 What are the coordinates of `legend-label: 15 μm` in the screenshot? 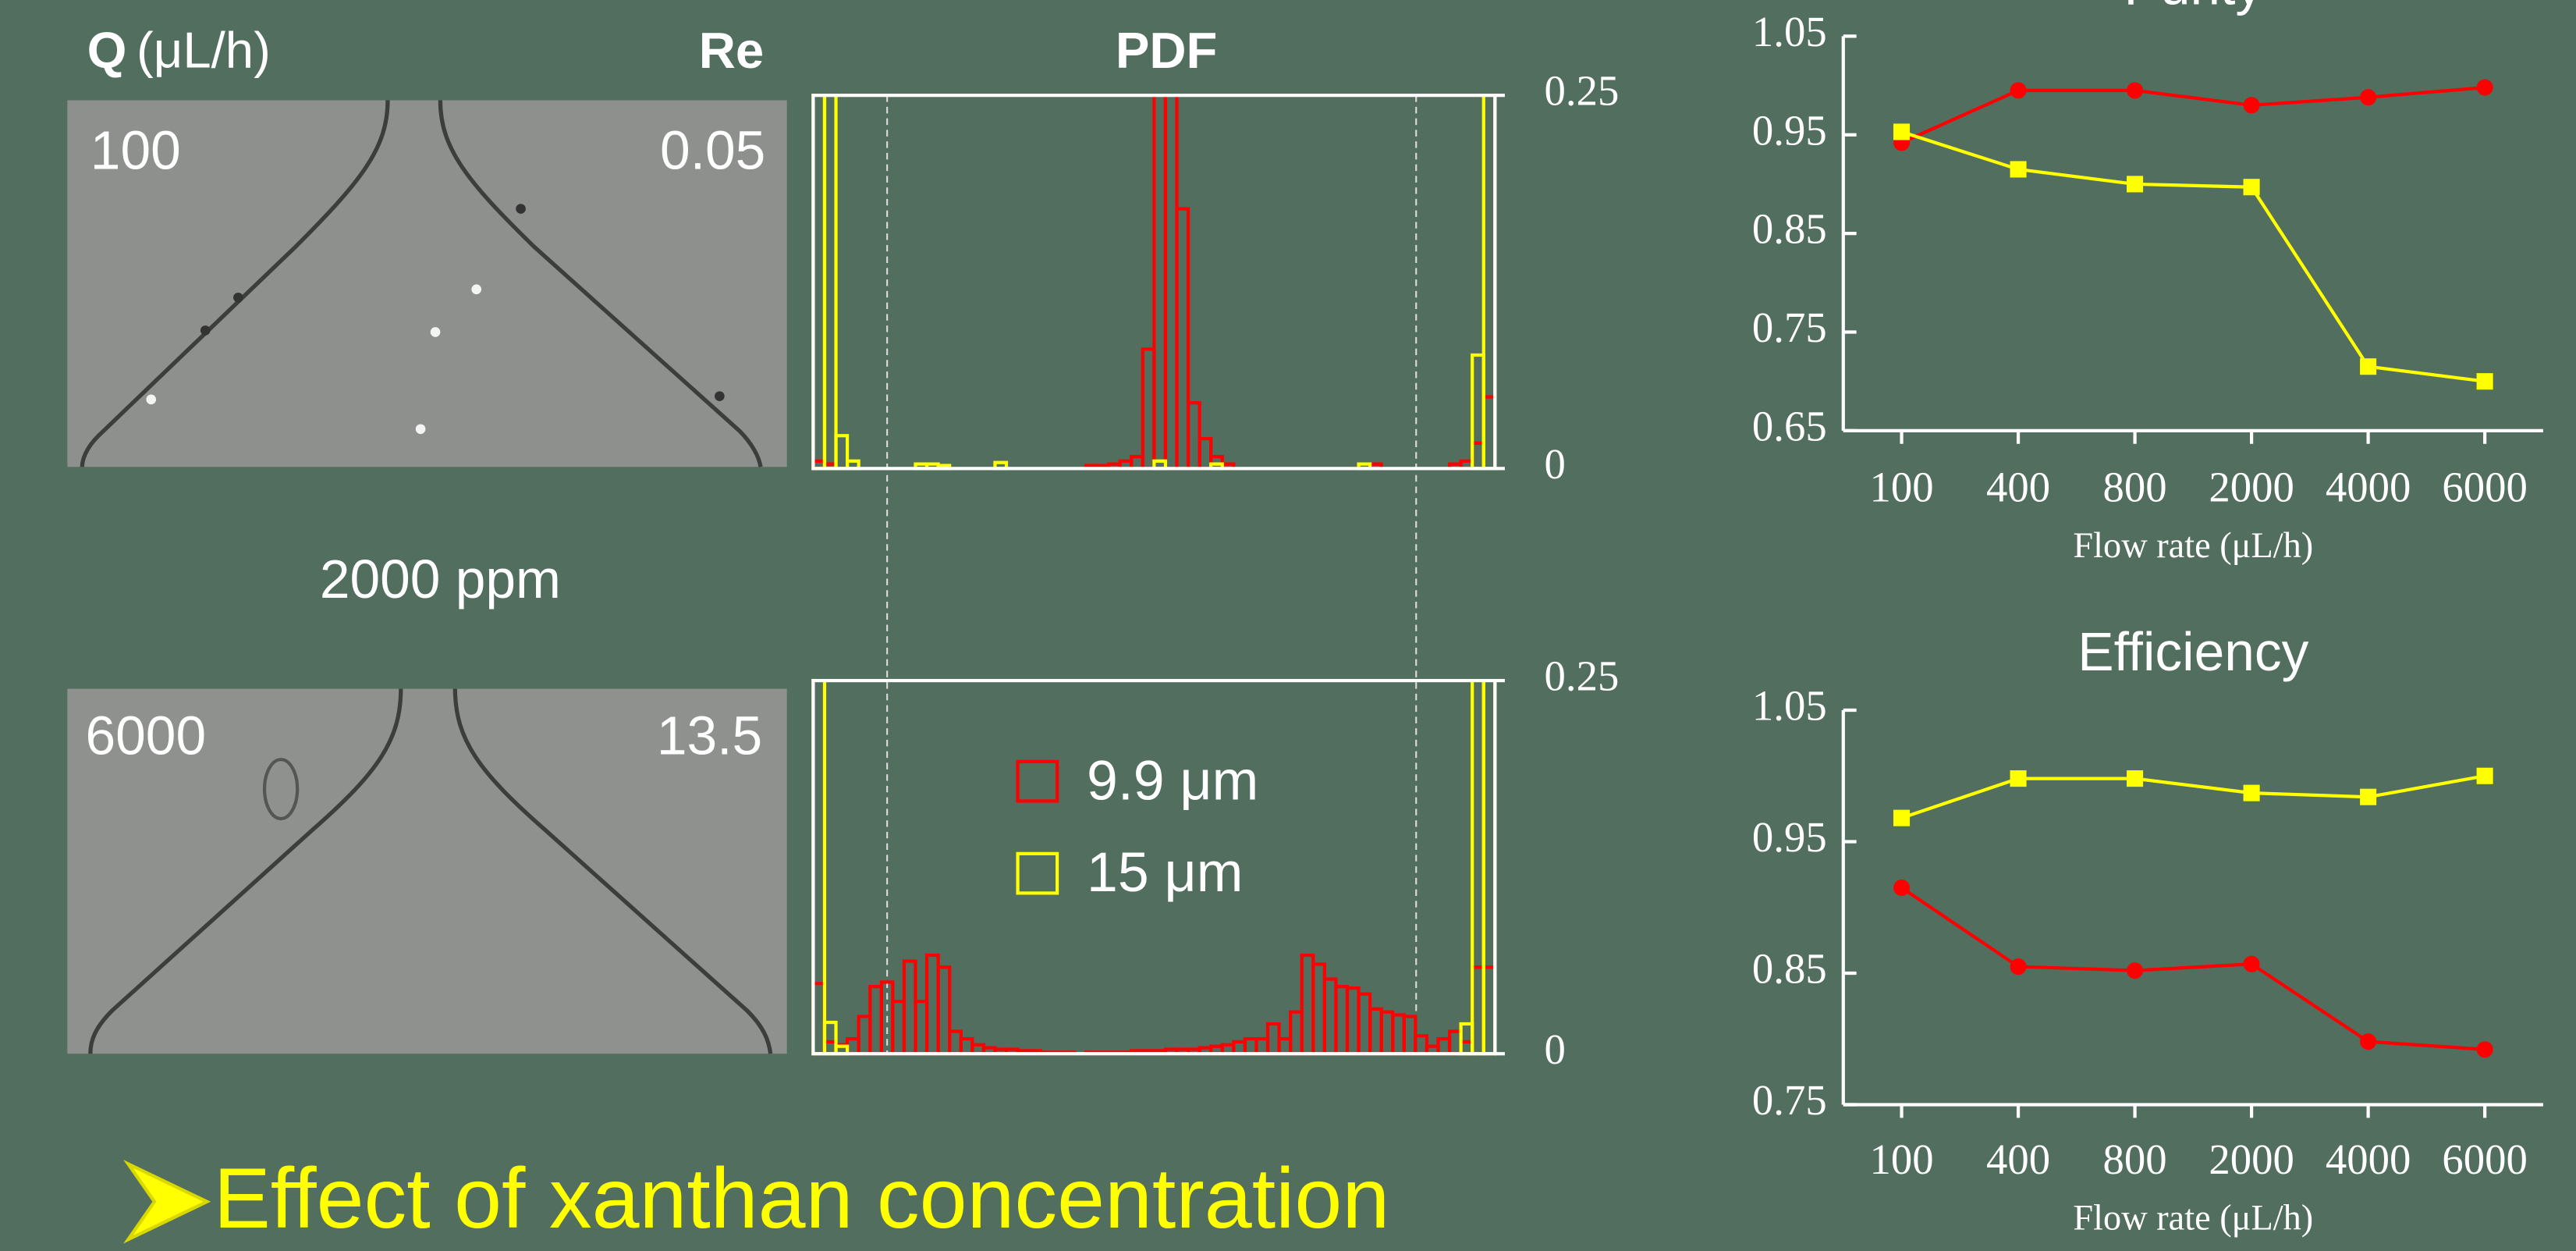 It's located at (1165, 873).